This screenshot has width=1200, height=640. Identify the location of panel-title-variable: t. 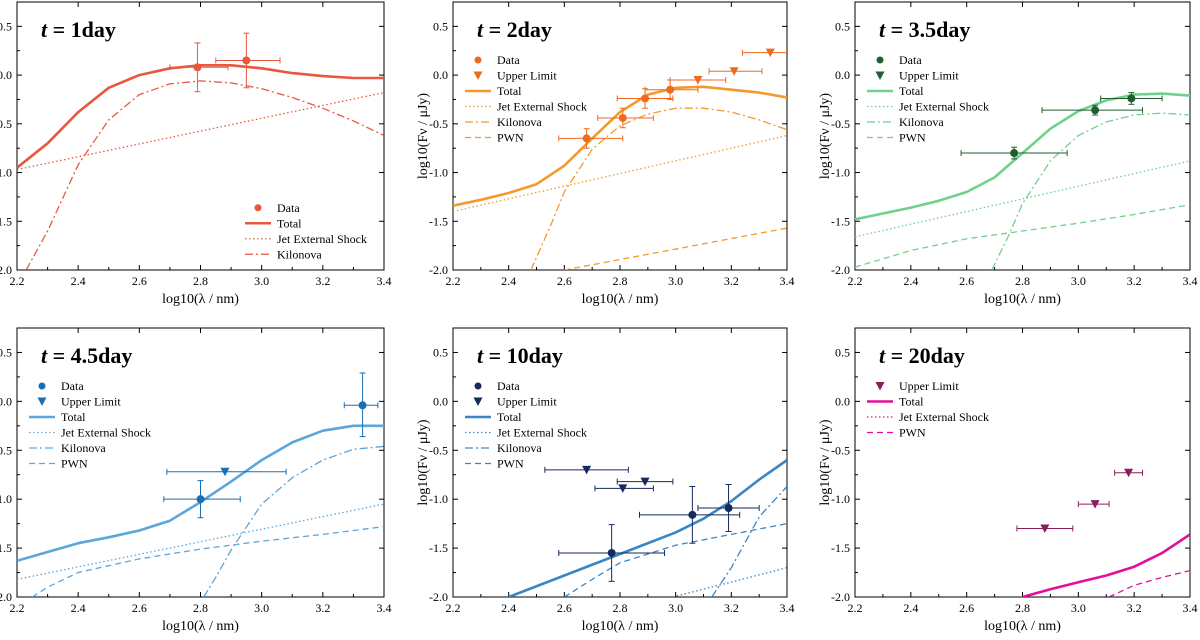
(882, 29).